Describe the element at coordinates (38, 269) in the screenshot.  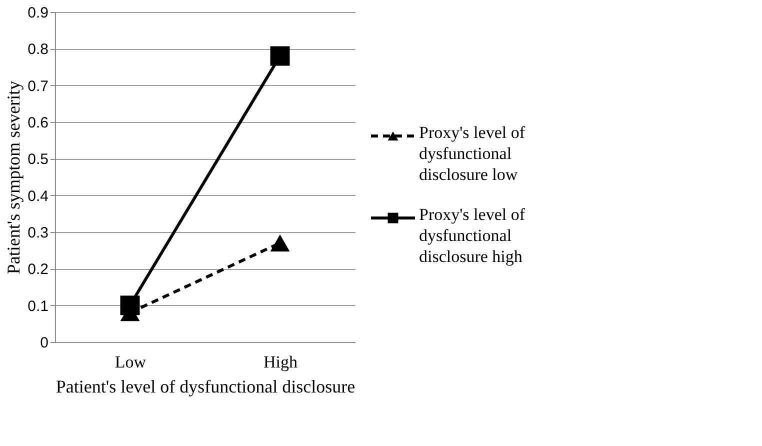
I see `y-tick-label: 0.2` at that location.